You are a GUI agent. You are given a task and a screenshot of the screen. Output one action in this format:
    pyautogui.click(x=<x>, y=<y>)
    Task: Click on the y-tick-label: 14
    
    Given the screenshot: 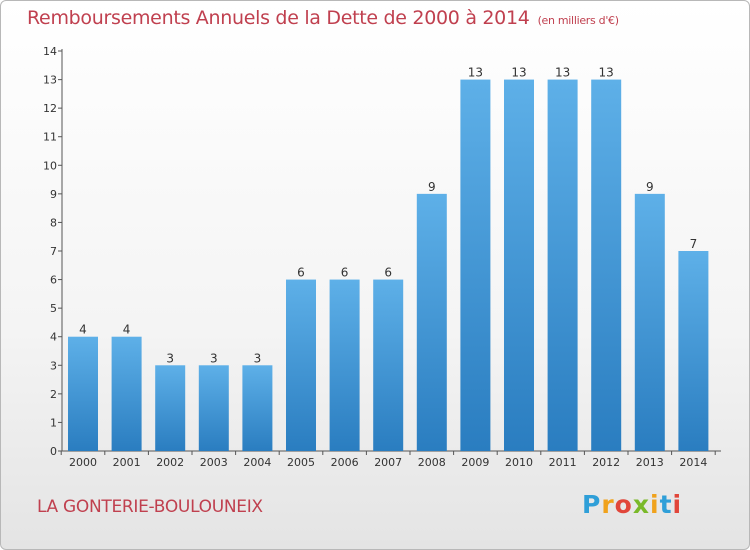 What is the action you would take?
    pyautogui.click(x=50, y=51)
    